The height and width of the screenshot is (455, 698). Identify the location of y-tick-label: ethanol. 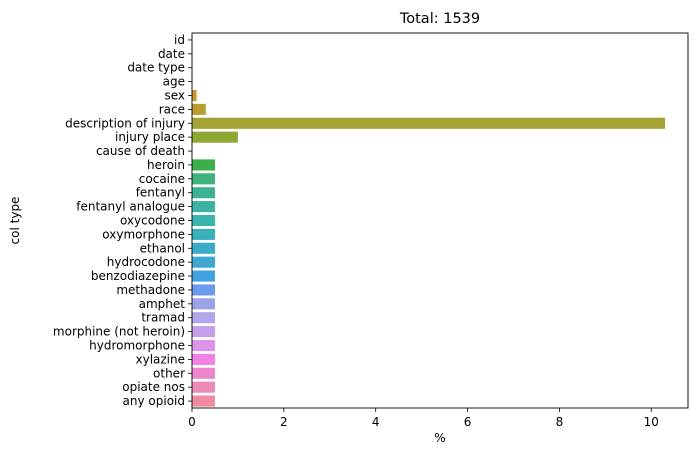
(162, 248).